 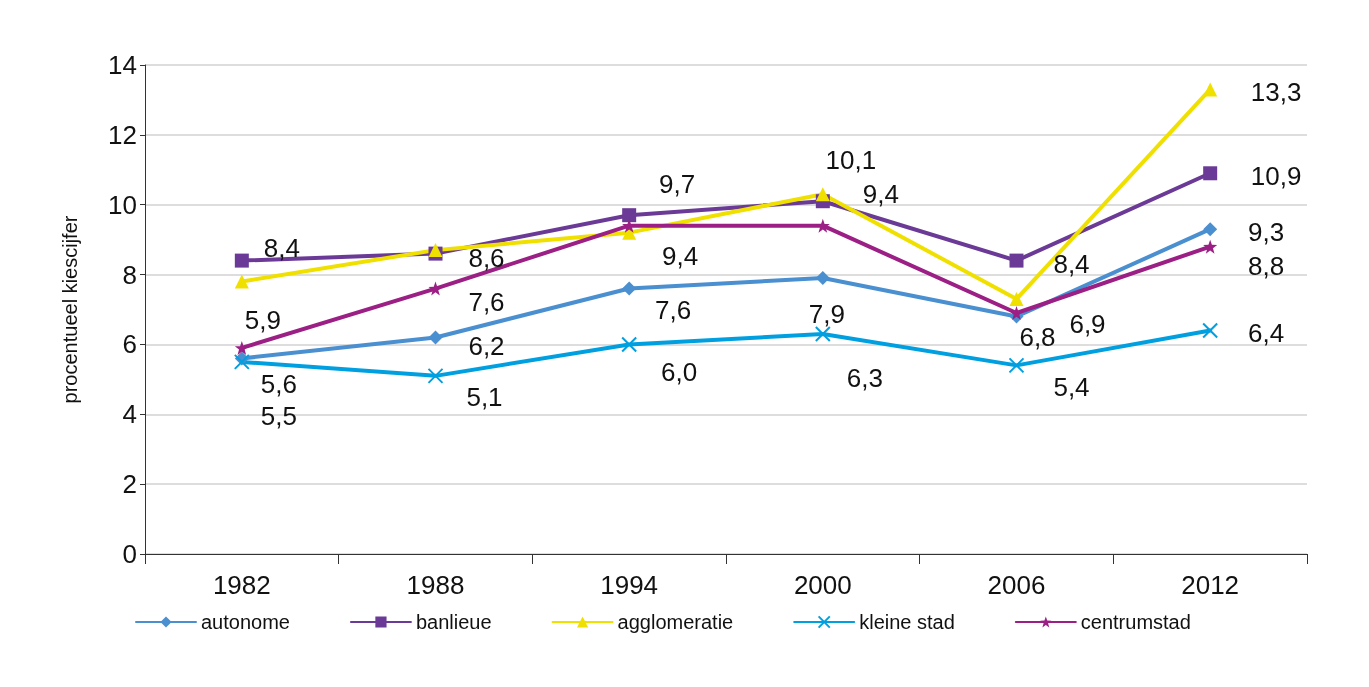 I want to click on data-label: 5,1, so click(x=484, y=396).